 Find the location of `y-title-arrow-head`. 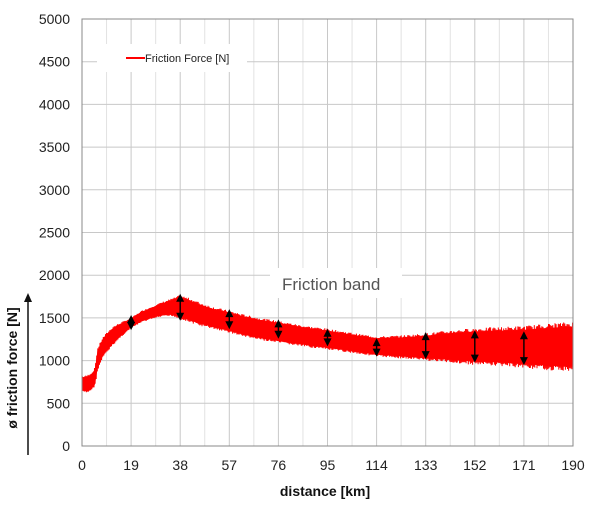

y-title-arrow-head is located at coordinates (28, 297).